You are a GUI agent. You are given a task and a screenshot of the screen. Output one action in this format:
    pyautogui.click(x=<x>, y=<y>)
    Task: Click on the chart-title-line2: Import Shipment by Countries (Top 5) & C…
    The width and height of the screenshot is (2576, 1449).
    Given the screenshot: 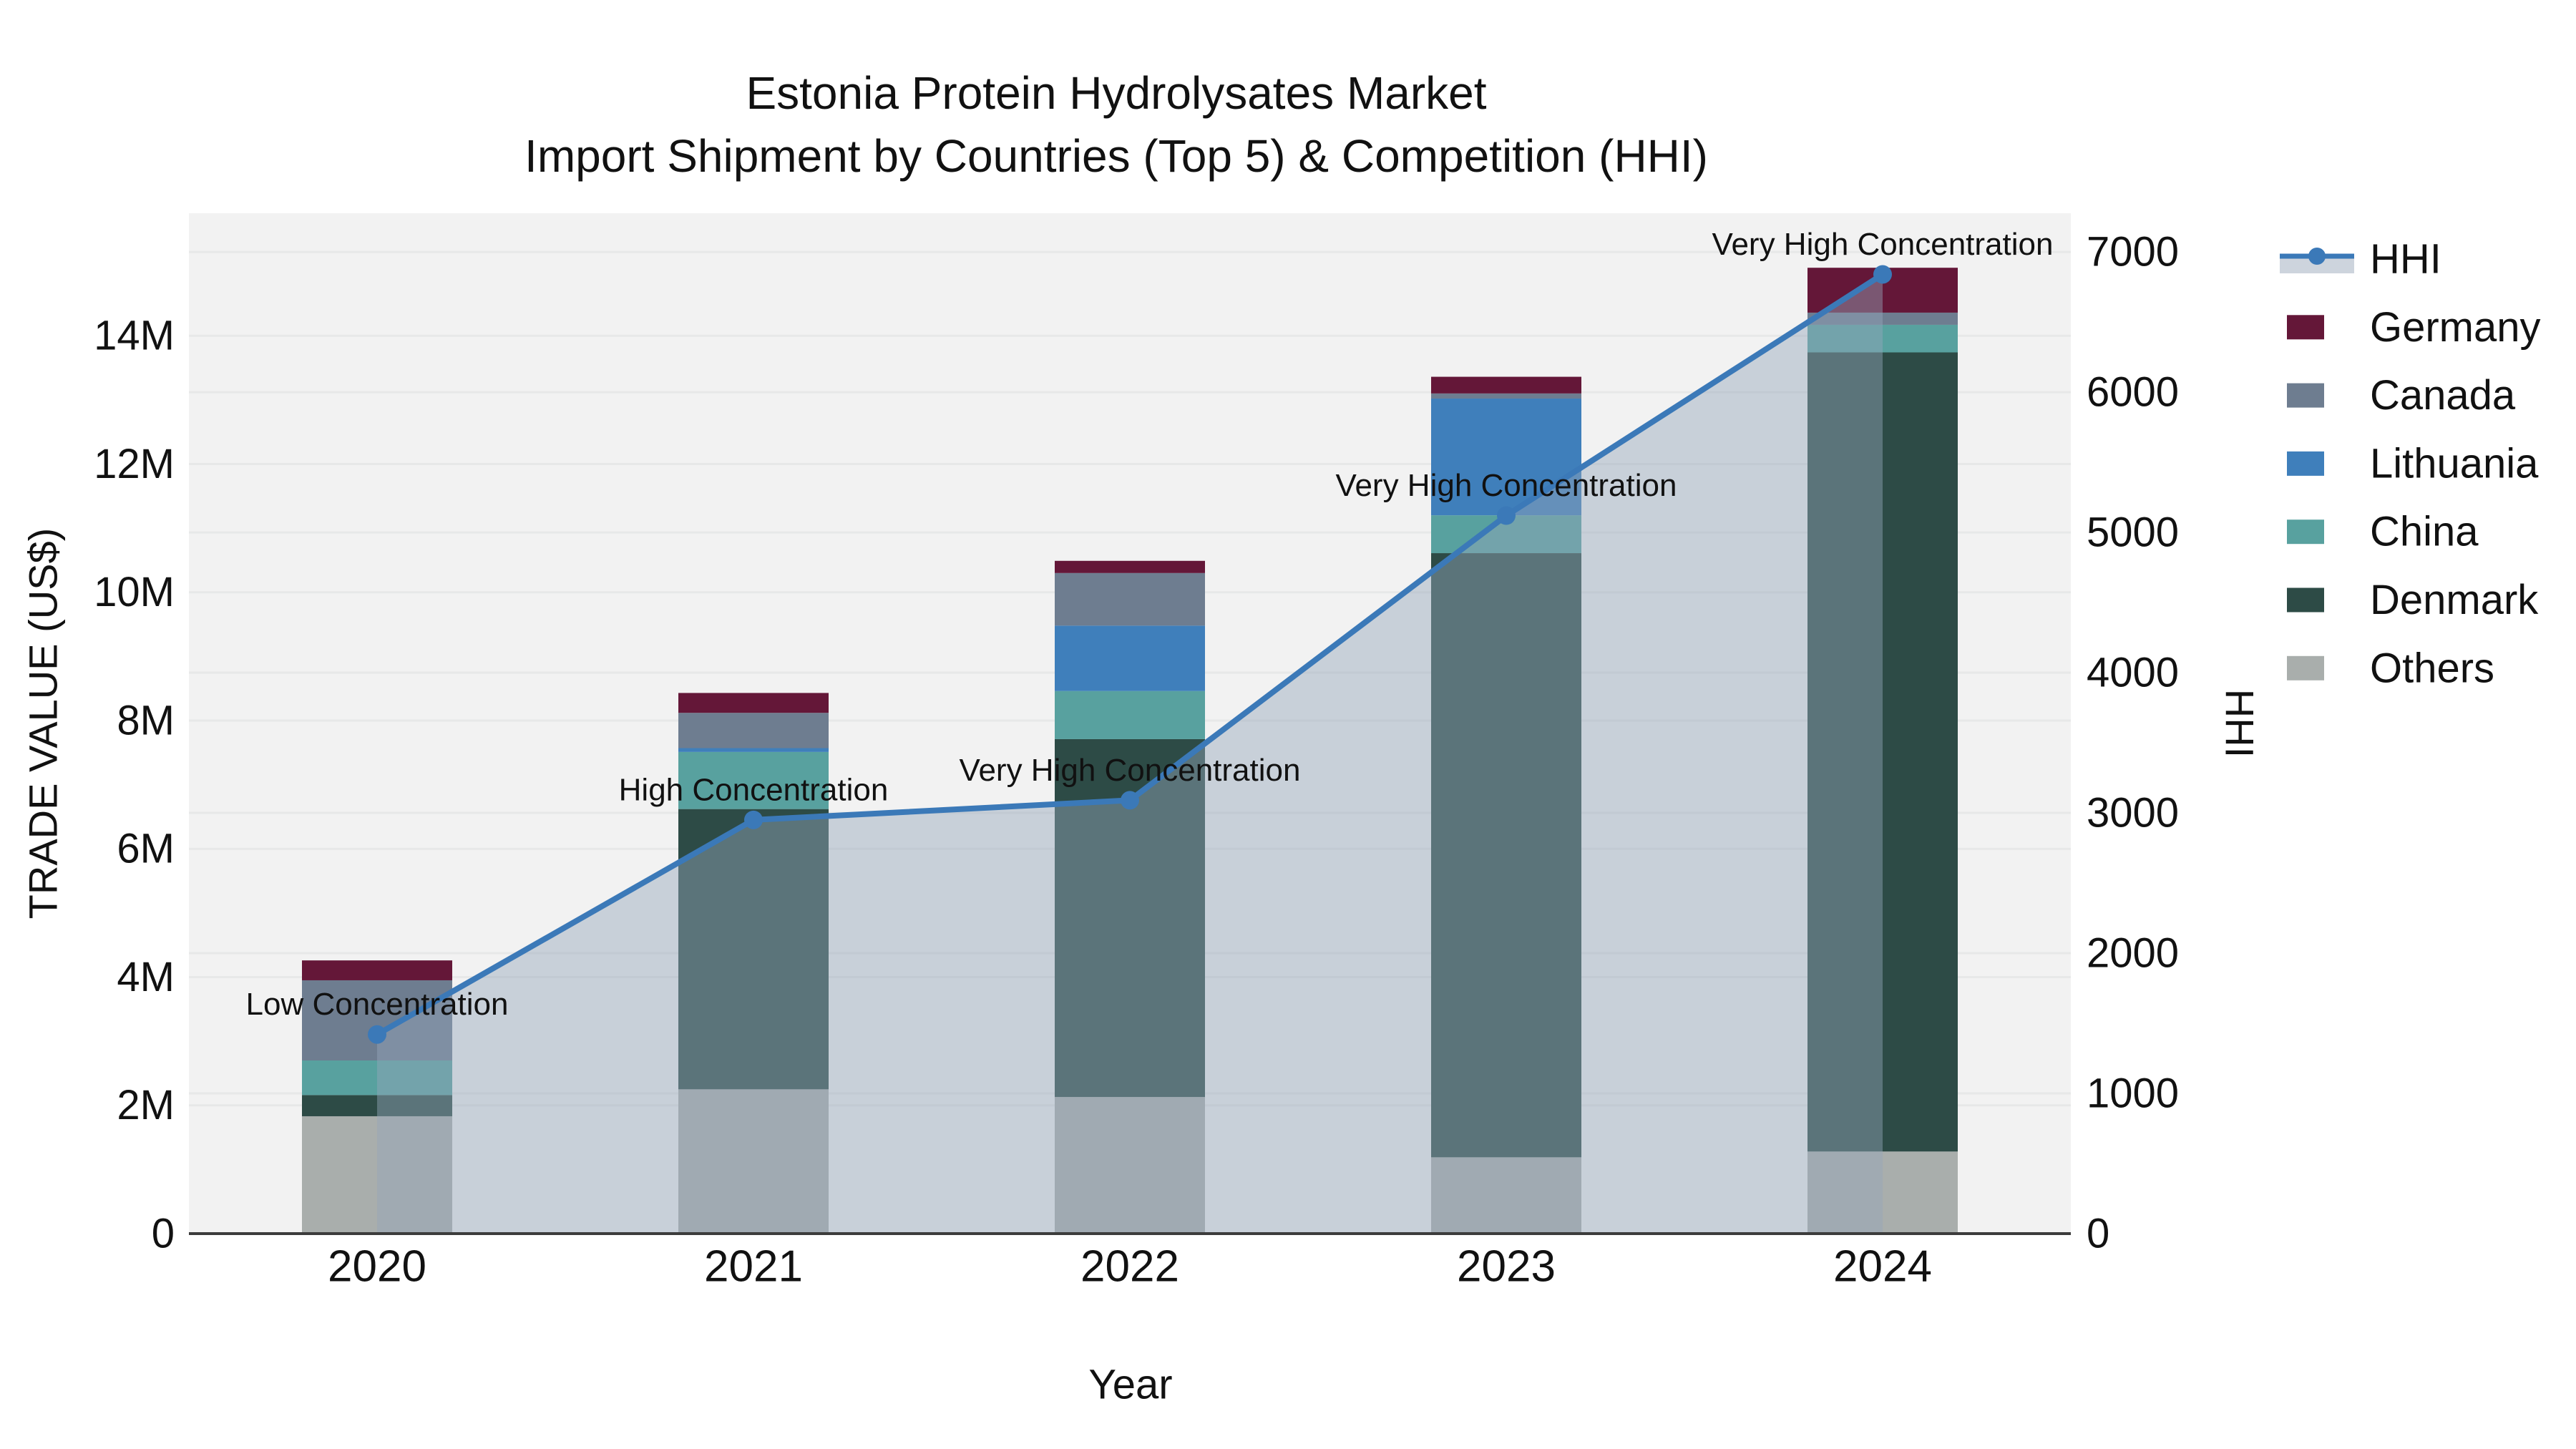 What is the action you would take?
    pyautogui.click(x=1116, y=156)
    